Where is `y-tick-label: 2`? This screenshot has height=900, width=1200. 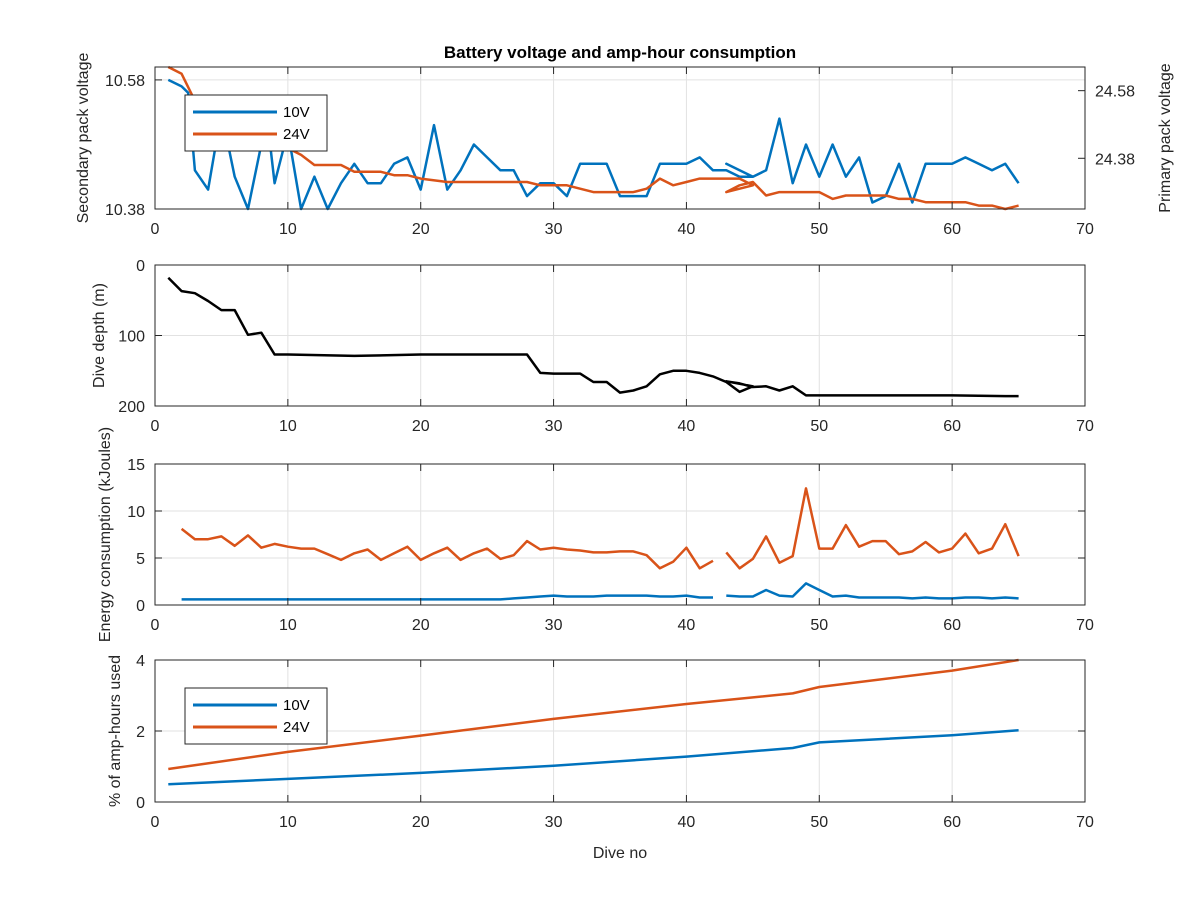
y-tick-label: 2 is located at coordinates (140, 732).